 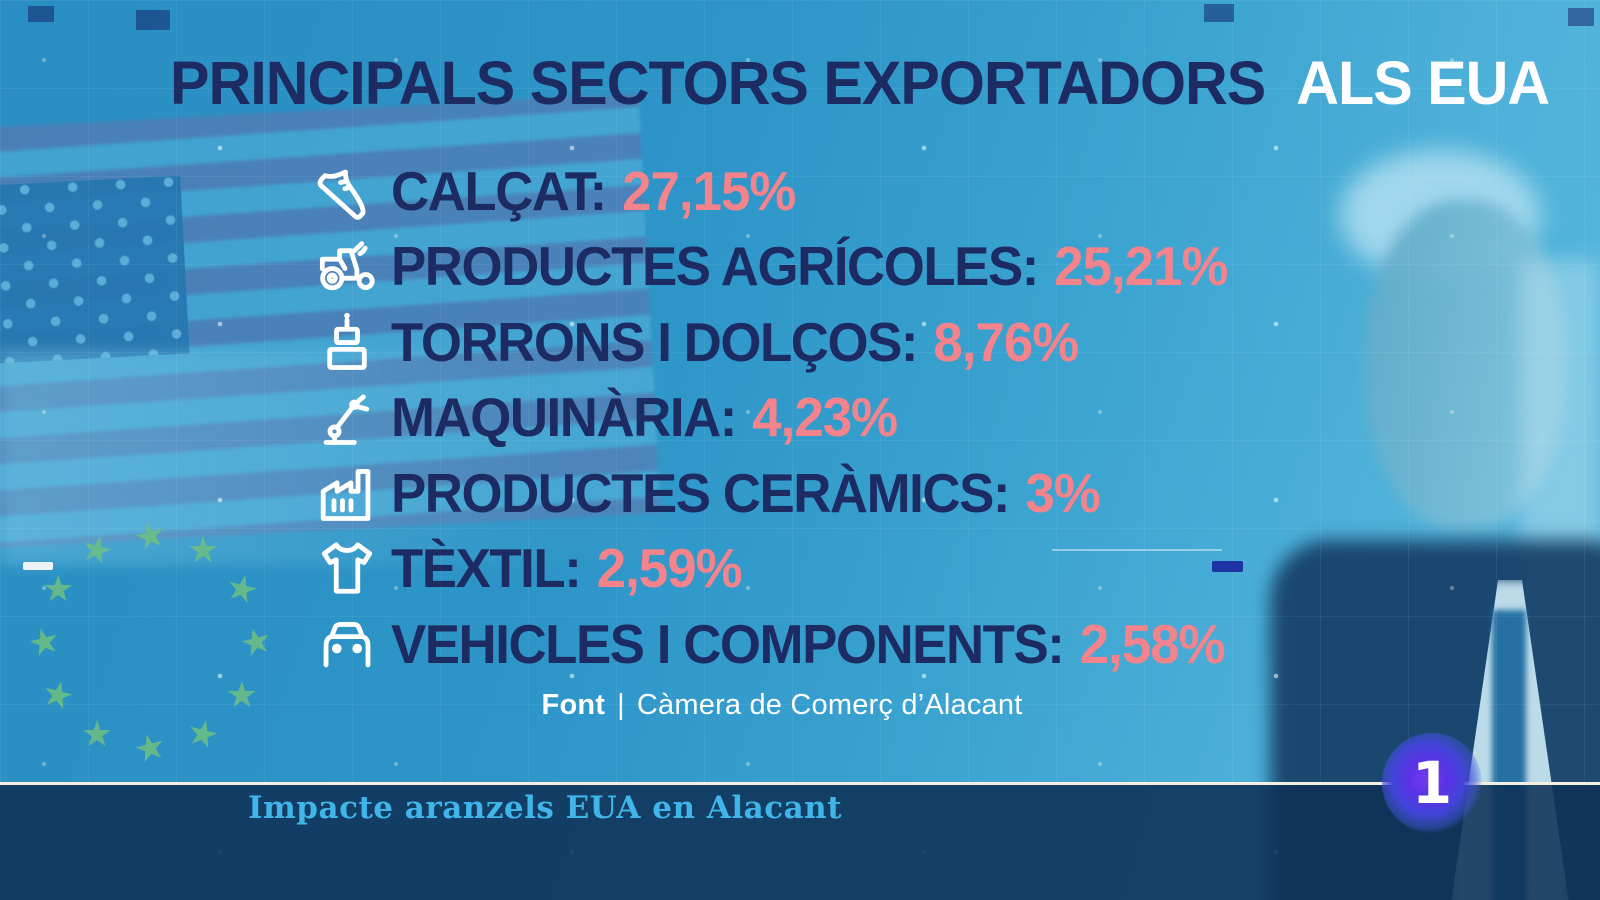 What do you see at coordinates (347, 568) in the screenshot?
I see `tshirt-icon` at bounding box center [347, 568].